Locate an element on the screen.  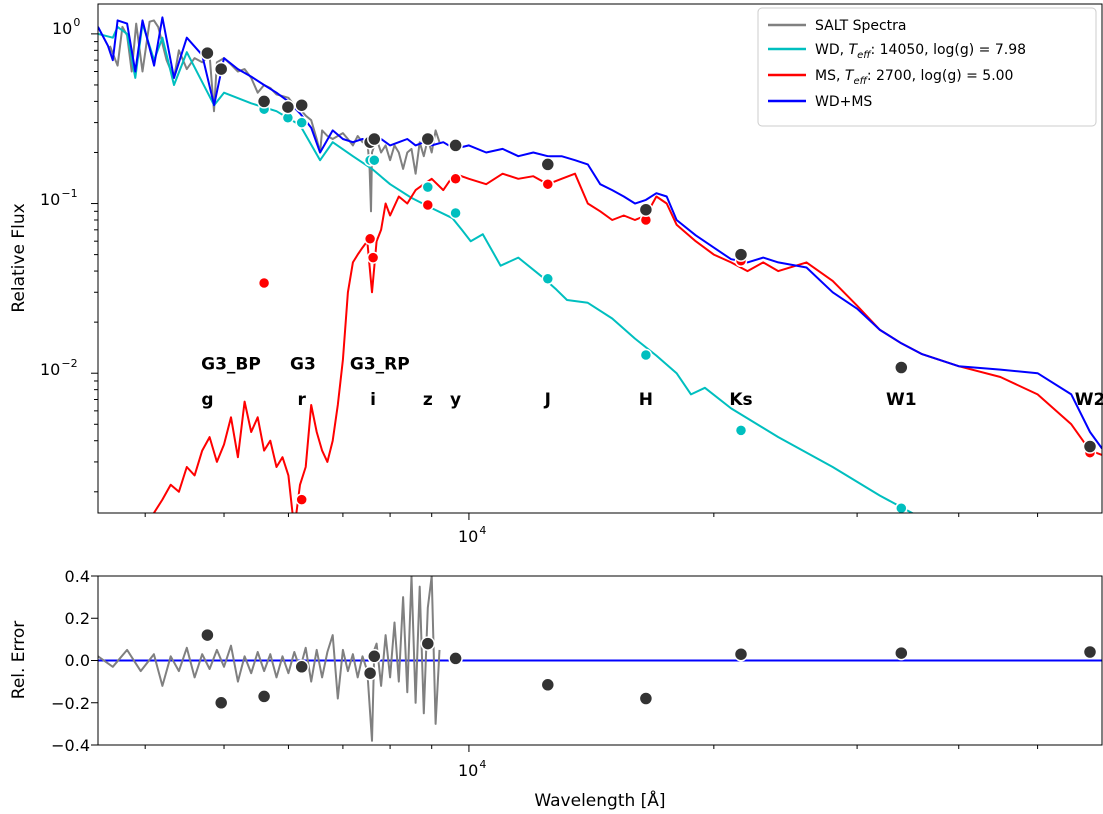
residual-x-tick-10e4: 104 is located at coordinates (472, 769).